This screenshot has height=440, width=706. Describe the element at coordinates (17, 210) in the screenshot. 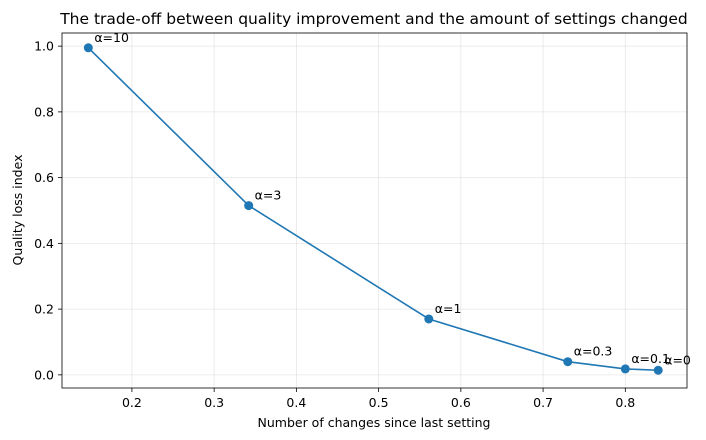

I see `y-axis-label: Quality loss index` at that location.